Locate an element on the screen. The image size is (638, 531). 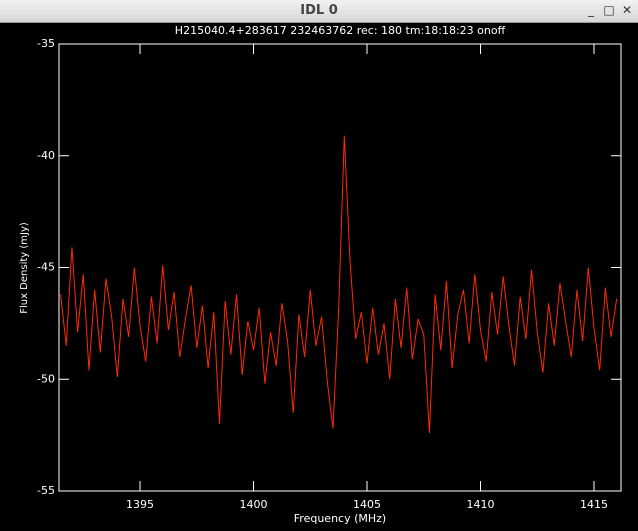
title-bar: IDL 0 _ □ ✕ is located at coordinates (319, 11).